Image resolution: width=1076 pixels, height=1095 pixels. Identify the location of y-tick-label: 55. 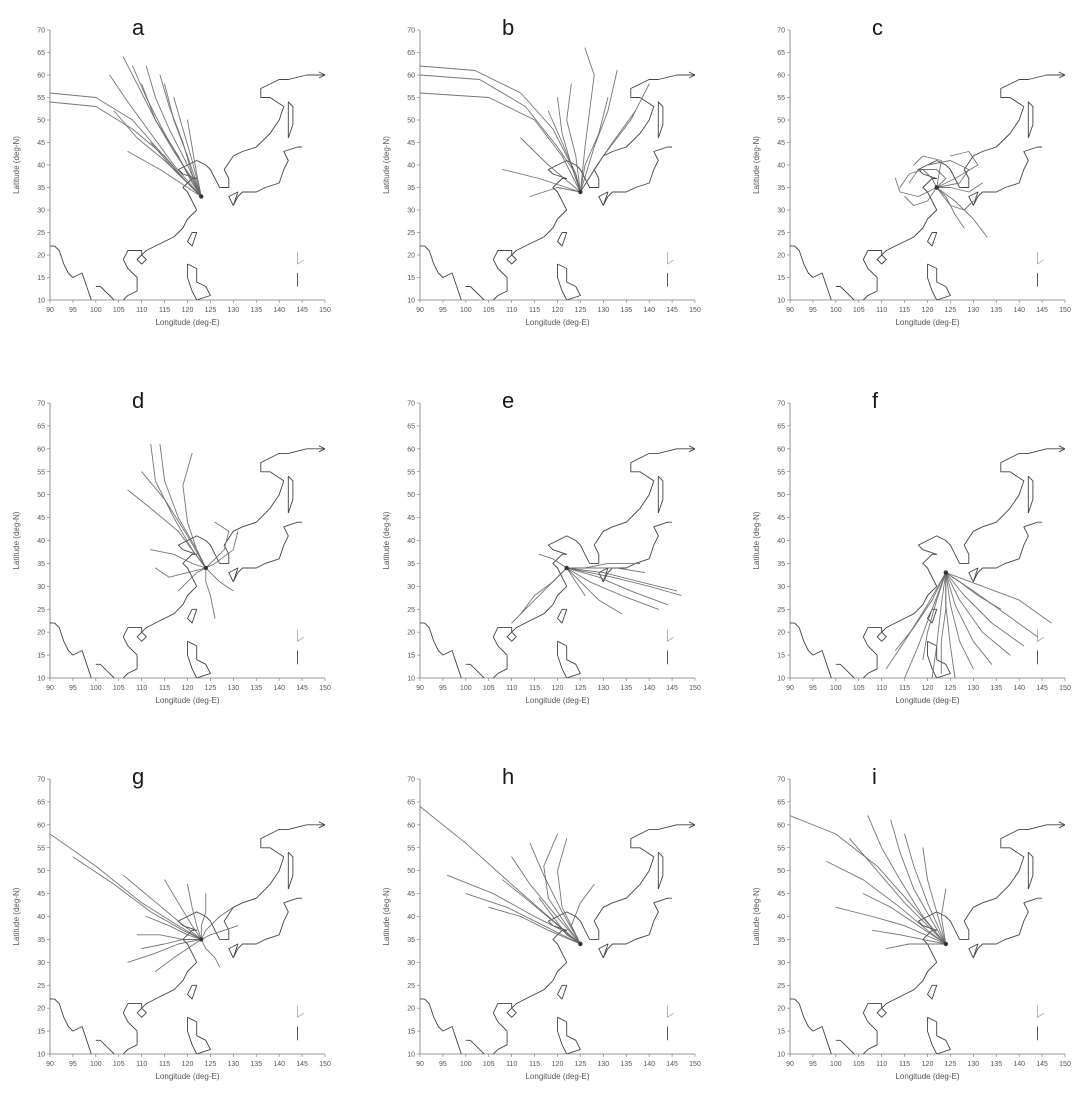
(41, 472).